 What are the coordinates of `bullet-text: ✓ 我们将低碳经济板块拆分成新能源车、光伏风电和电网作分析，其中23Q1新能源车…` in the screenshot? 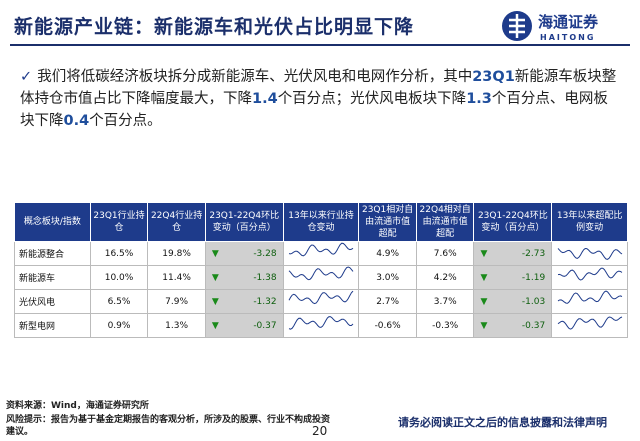 It's located at (320, 99).